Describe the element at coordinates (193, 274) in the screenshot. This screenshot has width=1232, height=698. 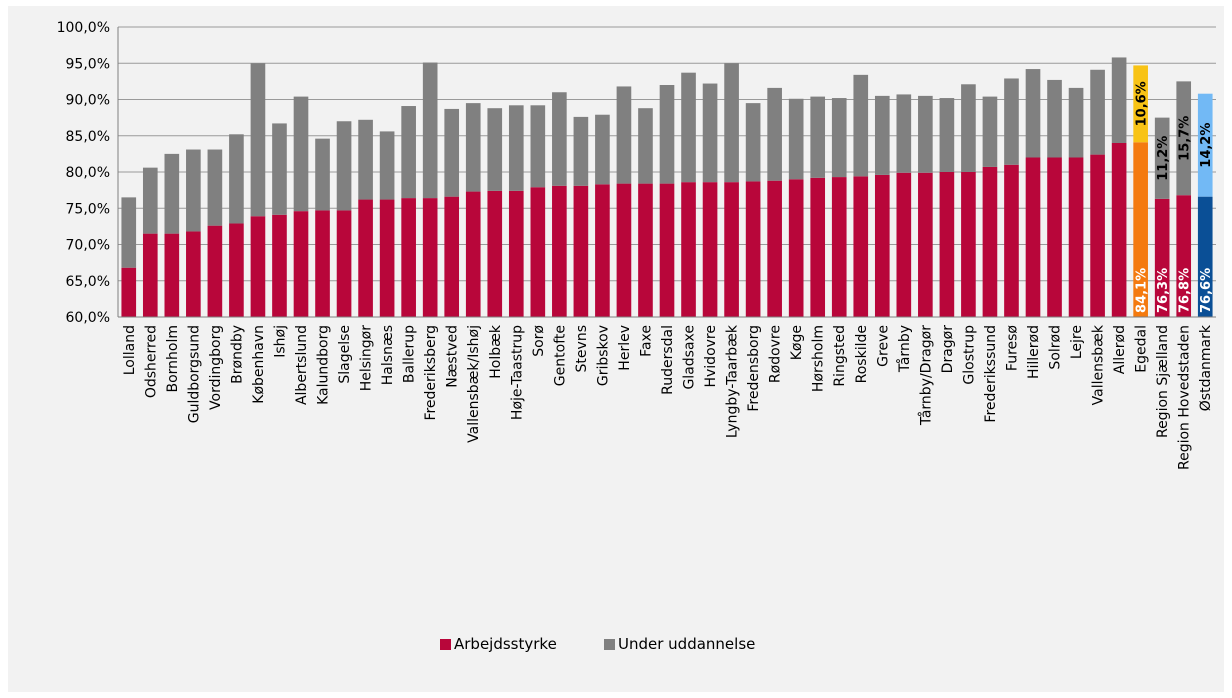
I see `bar-arbejdsstyrke-guldborgsund` at that location.